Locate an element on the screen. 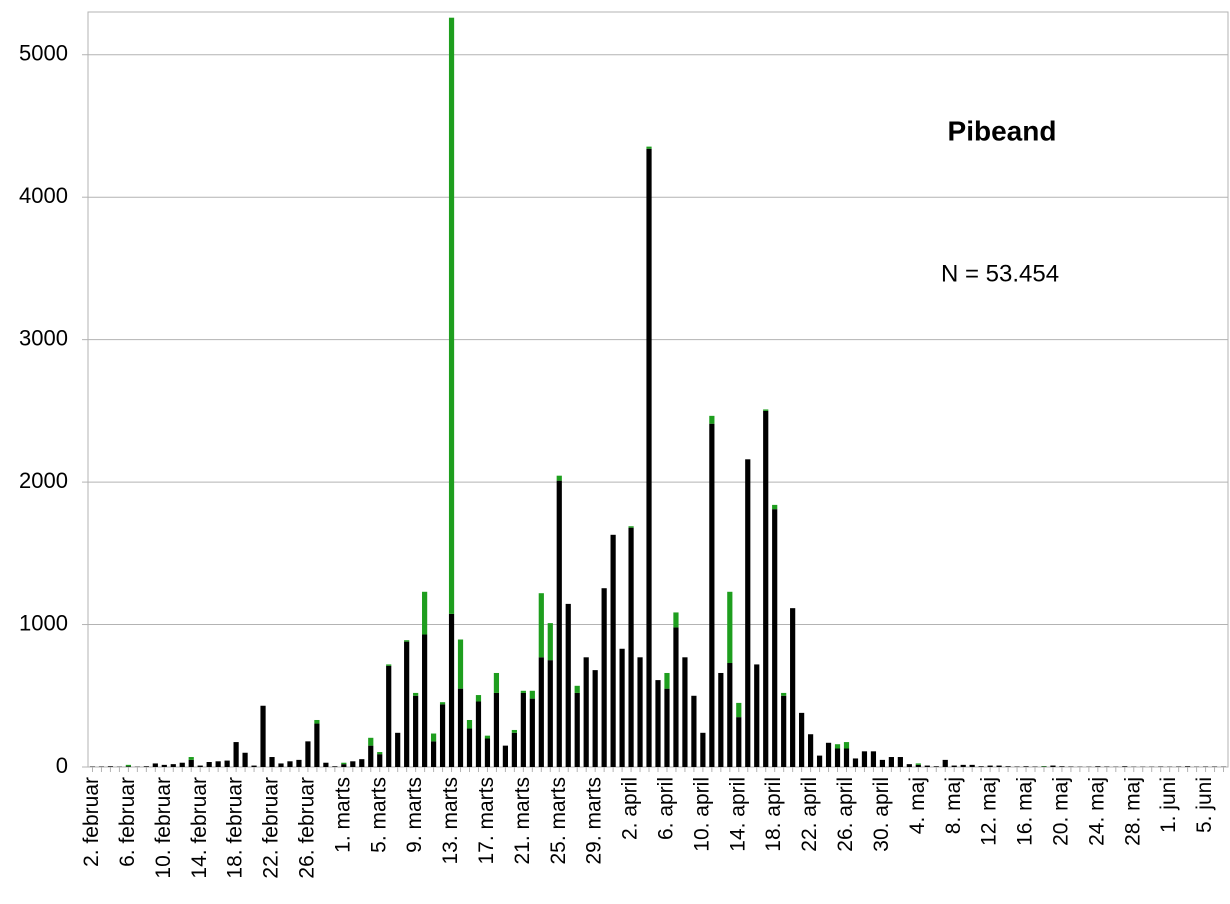 This screenshot has width=1230, height=904. x-tick-label: 14. februar is located at coordinates (199, 828).